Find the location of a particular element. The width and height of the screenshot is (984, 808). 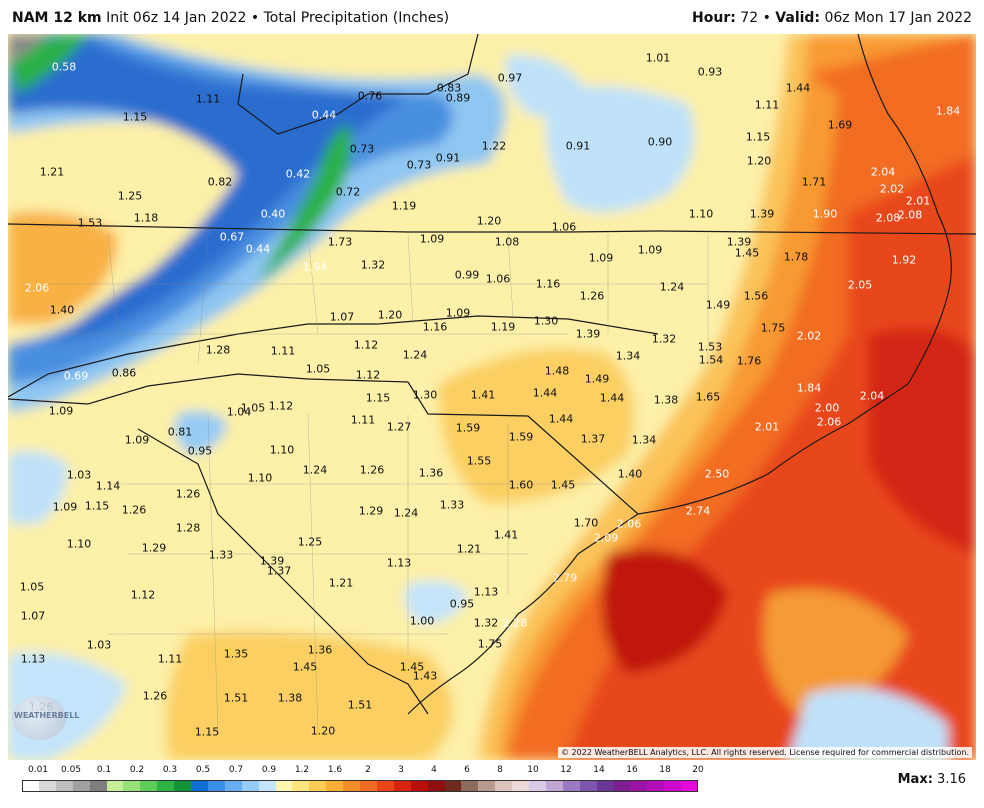

map-value-label: 1.41 is located at coordinates (483, 395).